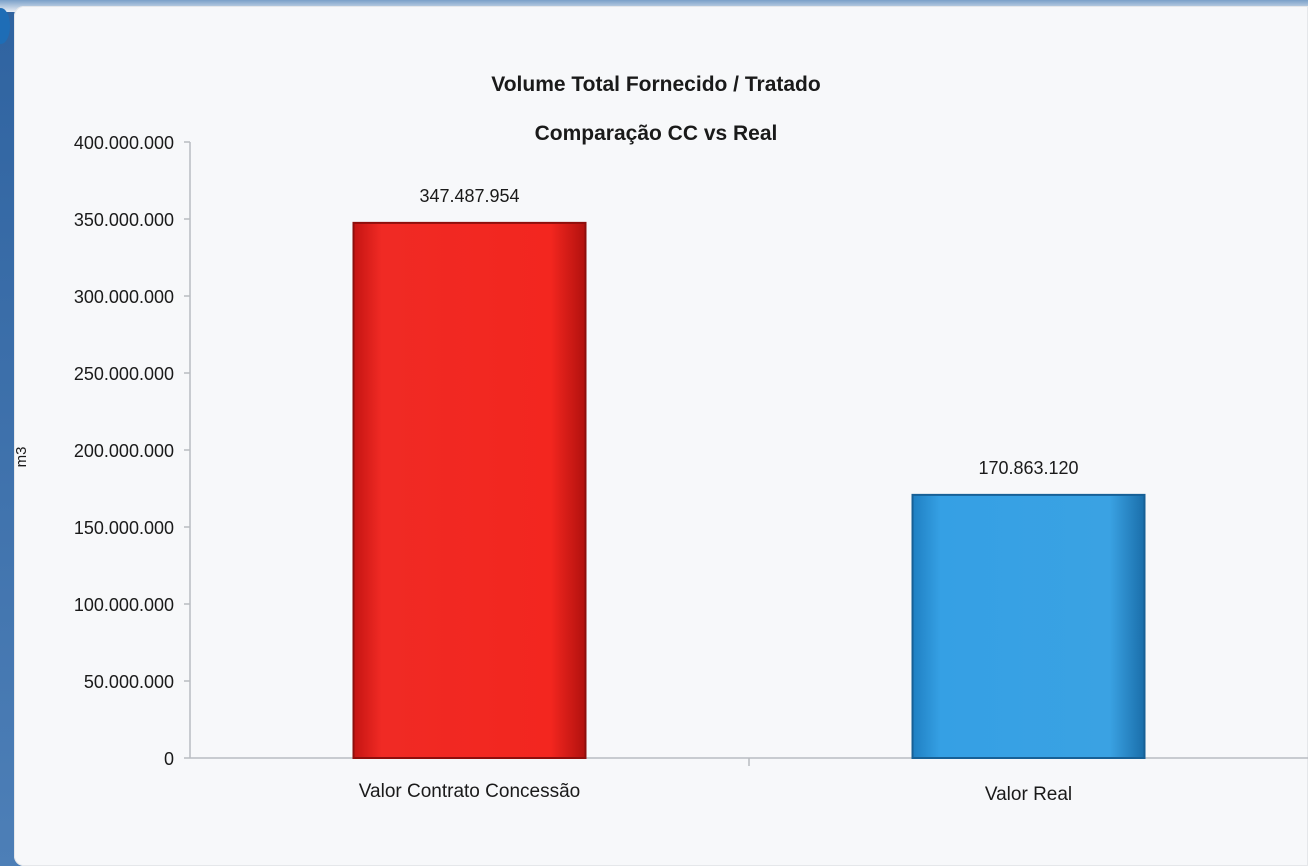 The width and height of the screenshot is (1308, 866). I want to click on bar-value-label: 347.487.954, so click(469, 196).